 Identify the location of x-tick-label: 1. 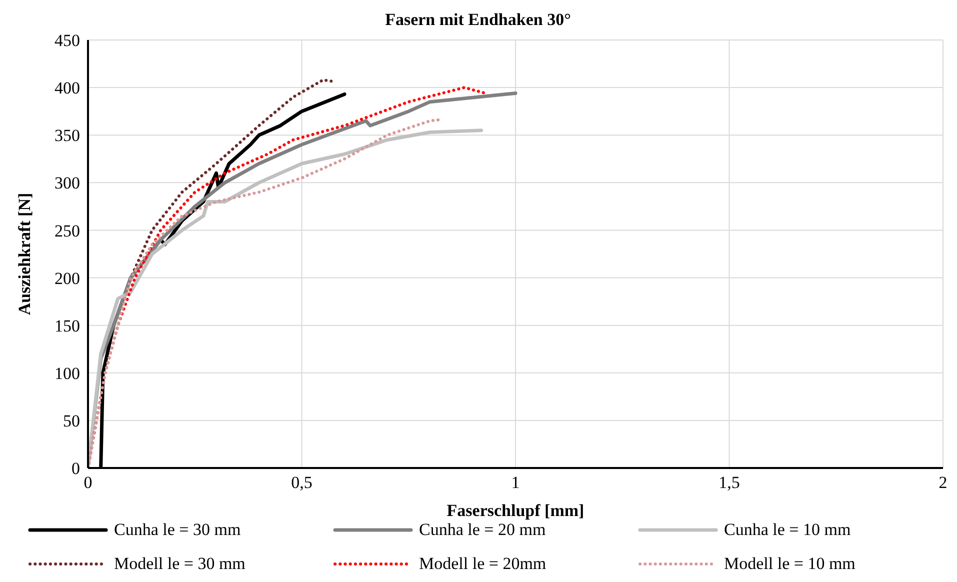
(515, 482).